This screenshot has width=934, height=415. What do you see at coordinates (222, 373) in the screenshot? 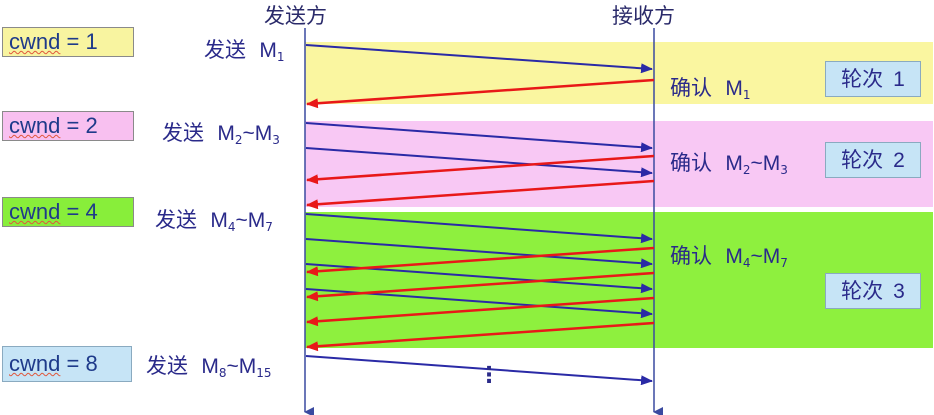
I see `message-index: 8` at bounding box center [222, 373].